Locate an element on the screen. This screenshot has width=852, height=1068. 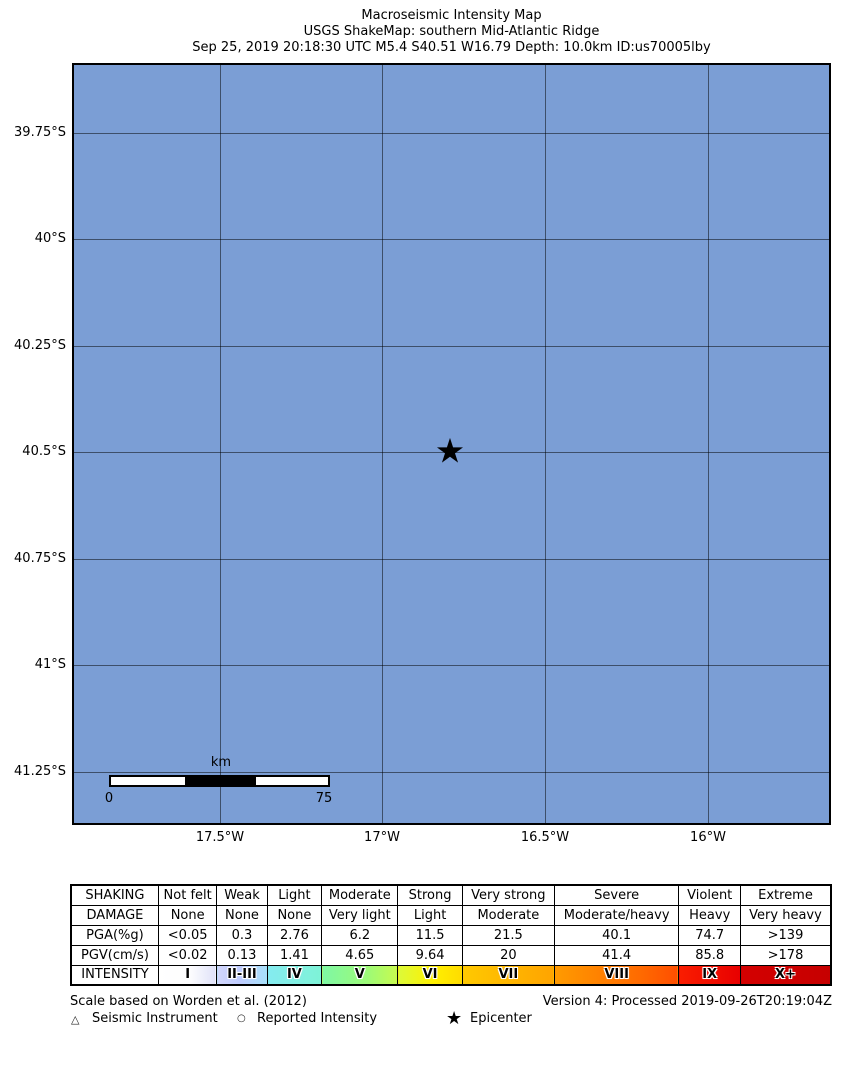
table-cell: Weak is located at coordinates (242, 895).